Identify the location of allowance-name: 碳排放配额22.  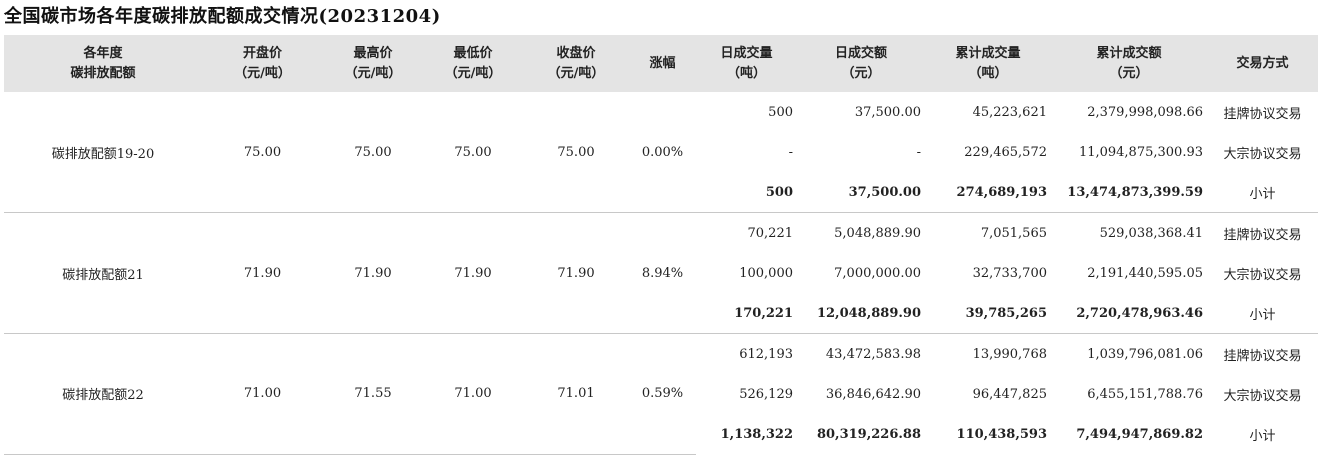
(103, 394).